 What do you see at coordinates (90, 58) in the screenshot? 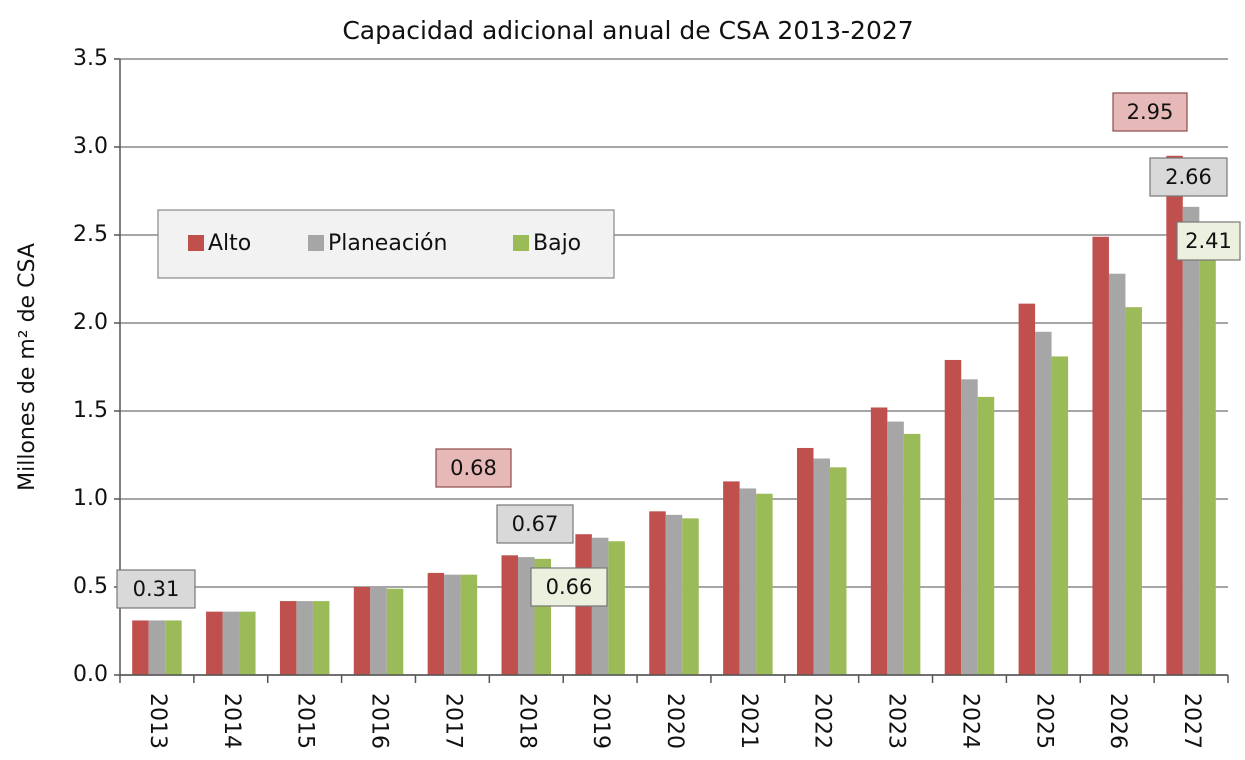
I see `y-tick-label: 3.5` at bounding box center [90, 58].